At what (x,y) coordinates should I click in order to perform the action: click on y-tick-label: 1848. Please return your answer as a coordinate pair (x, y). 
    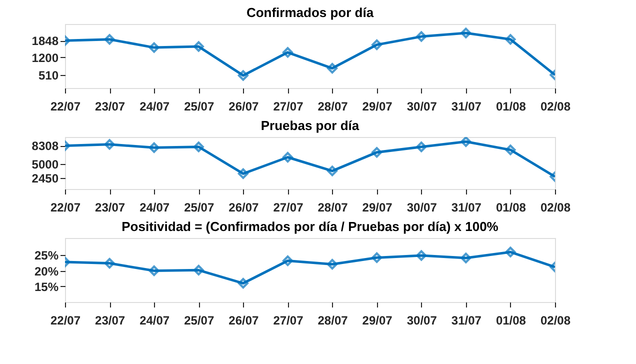
    Looking at the image, I should click on (45, 41).